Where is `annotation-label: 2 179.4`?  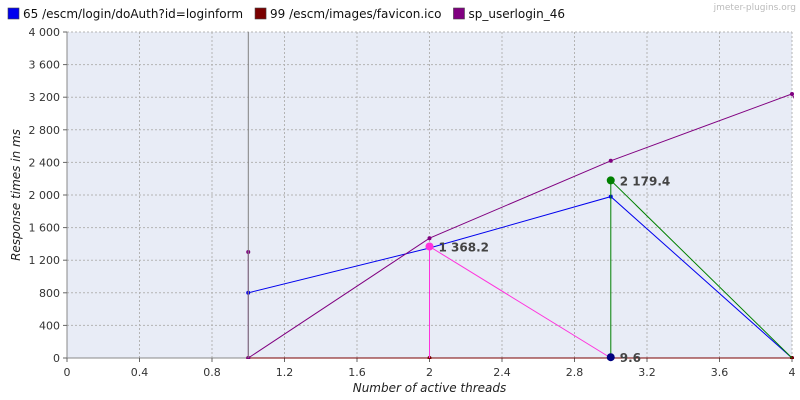 annotation-label: 2 179.4 is located at coordinates (645, 181).